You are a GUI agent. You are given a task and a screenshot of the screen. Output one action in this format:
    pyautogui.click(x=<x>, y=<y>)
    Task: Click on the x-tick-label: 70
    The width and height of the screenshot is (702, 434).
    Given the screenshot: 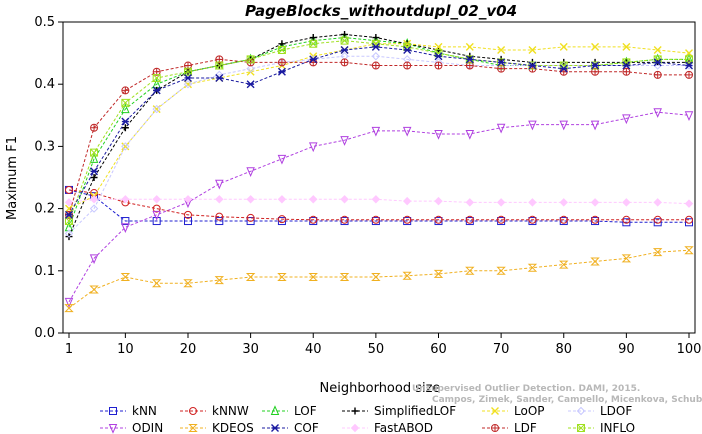 What is the action you would take?
    pyautogui.click(x=501, y=349)
    